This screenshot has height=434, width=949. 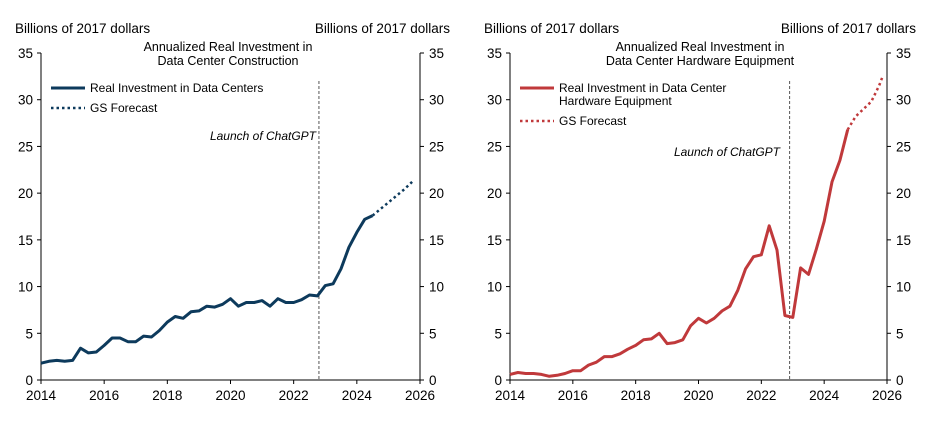 I want to click on legend-label: Hardware Equipment, so click(x=615, y=101).